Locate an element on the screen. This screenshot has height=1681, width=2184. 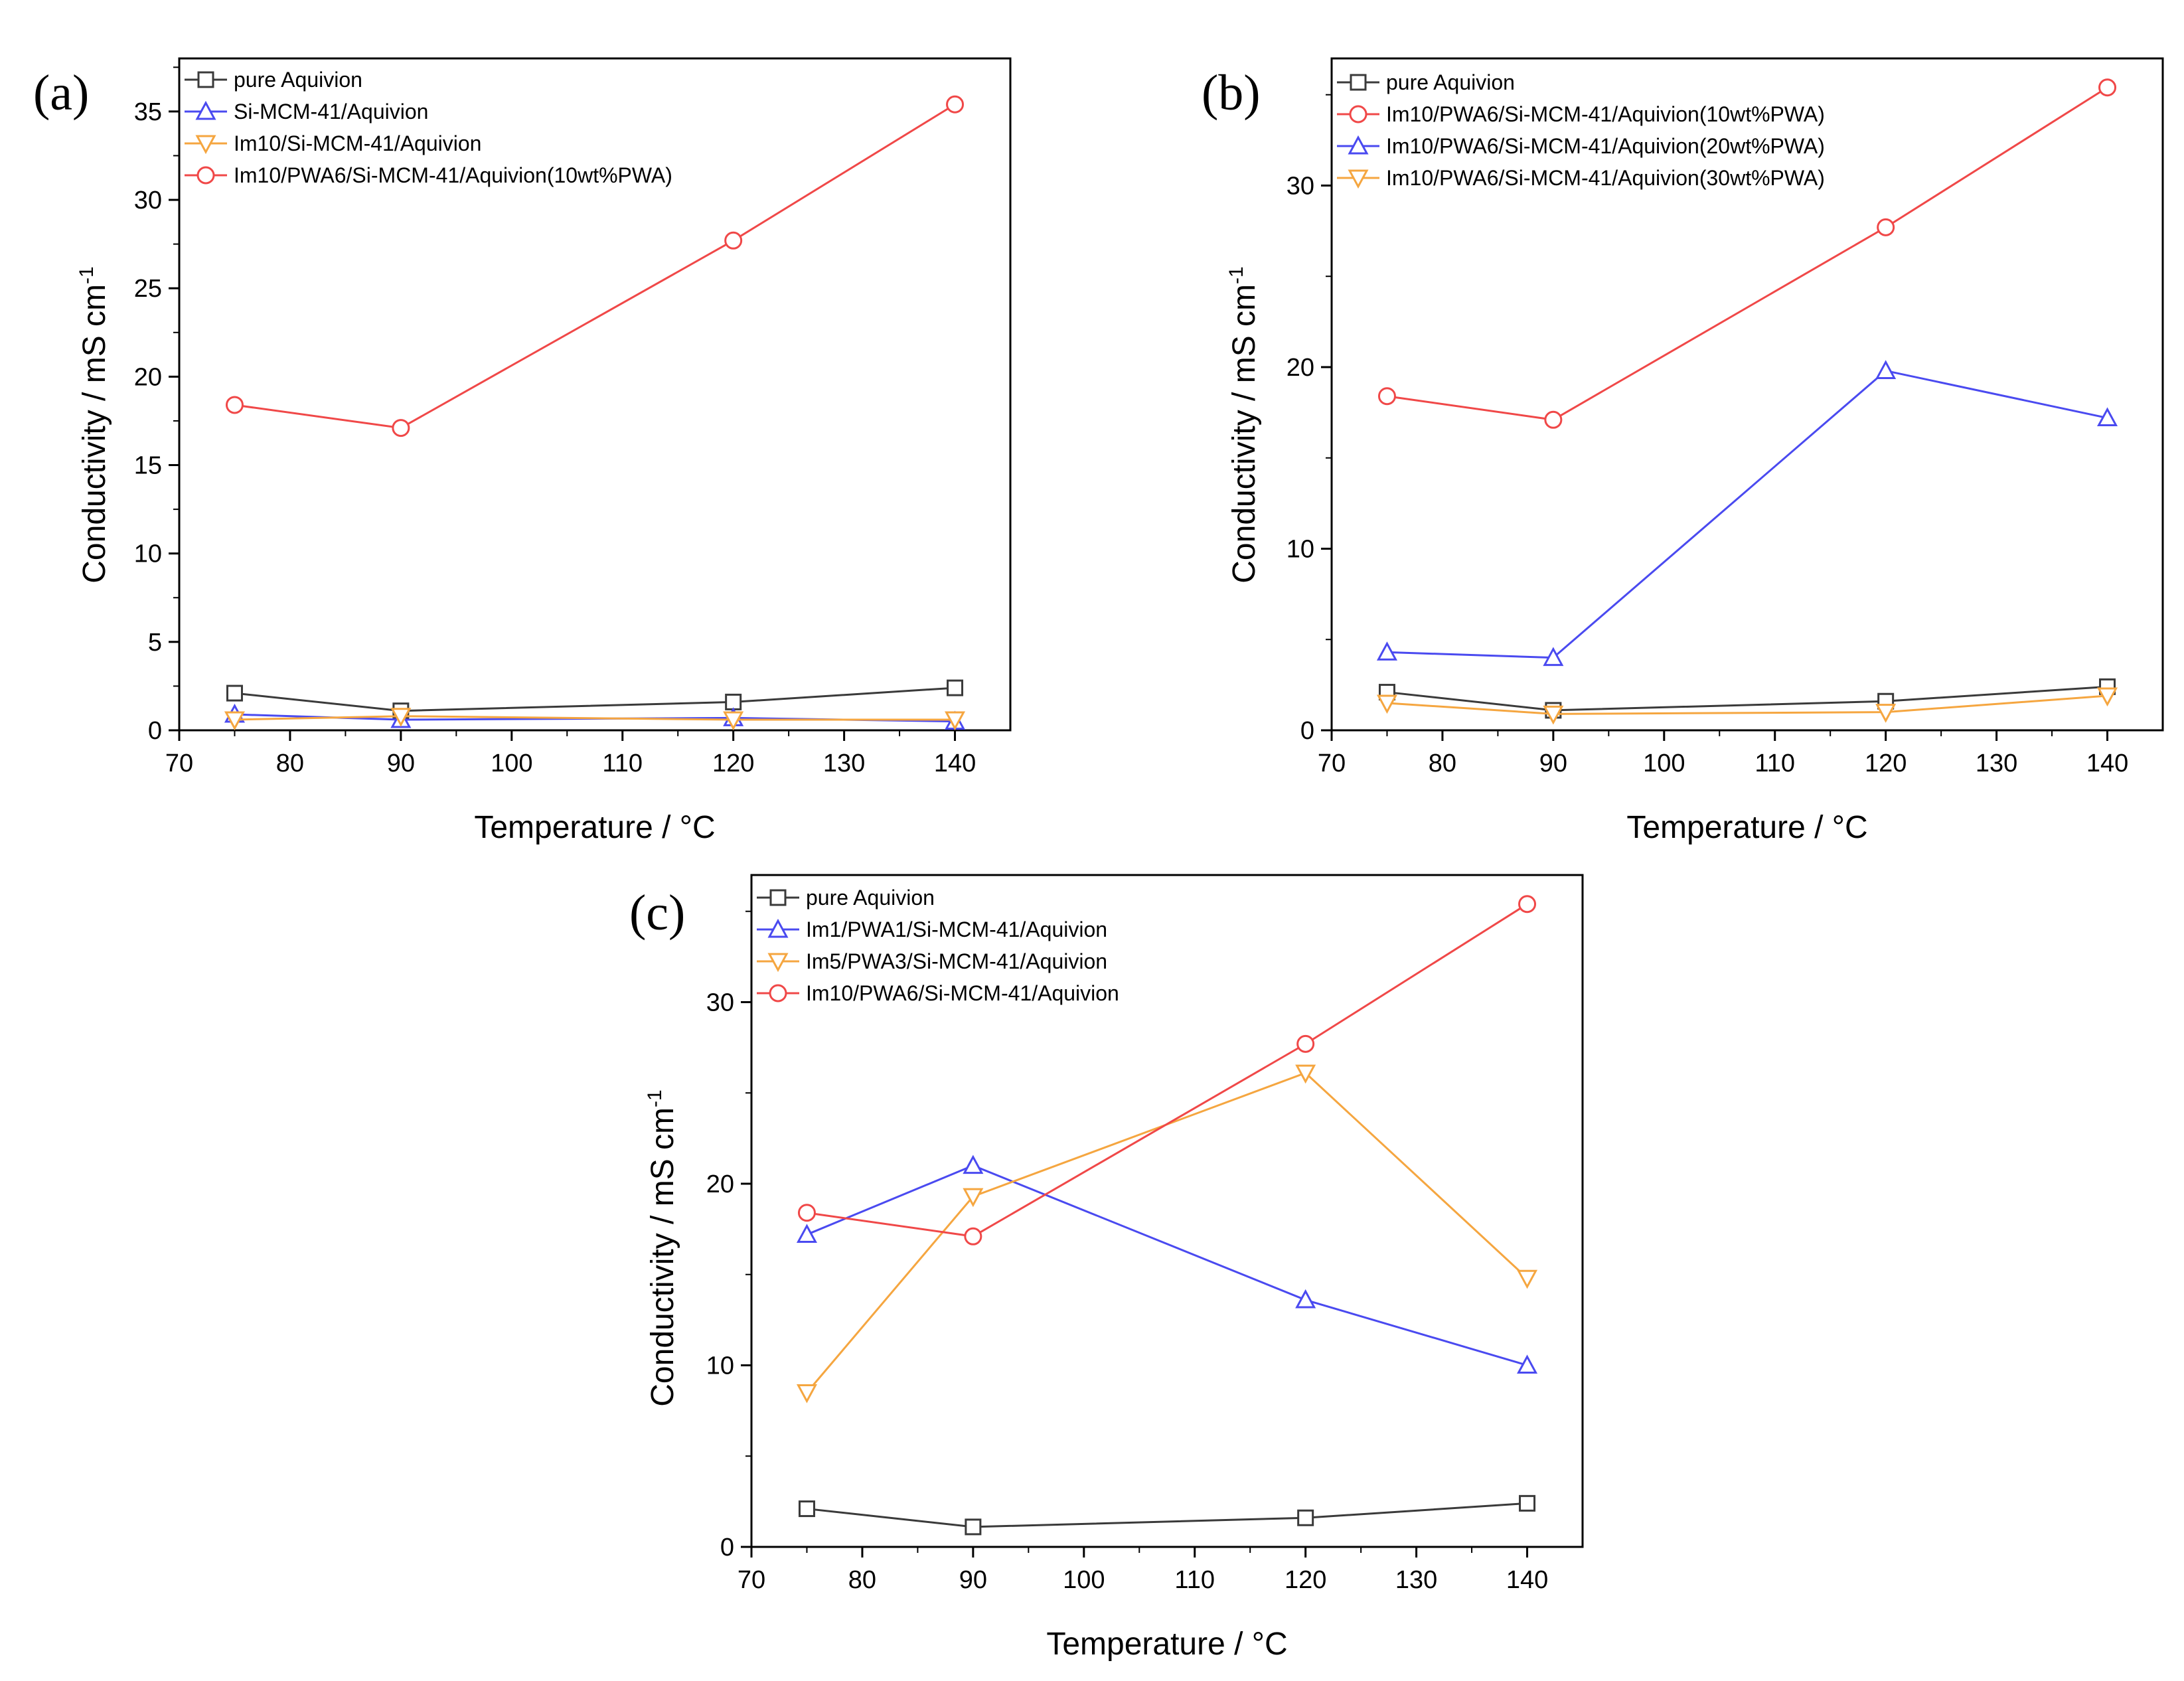
y-tick-label: 5 is located at coordinates (155, 643).